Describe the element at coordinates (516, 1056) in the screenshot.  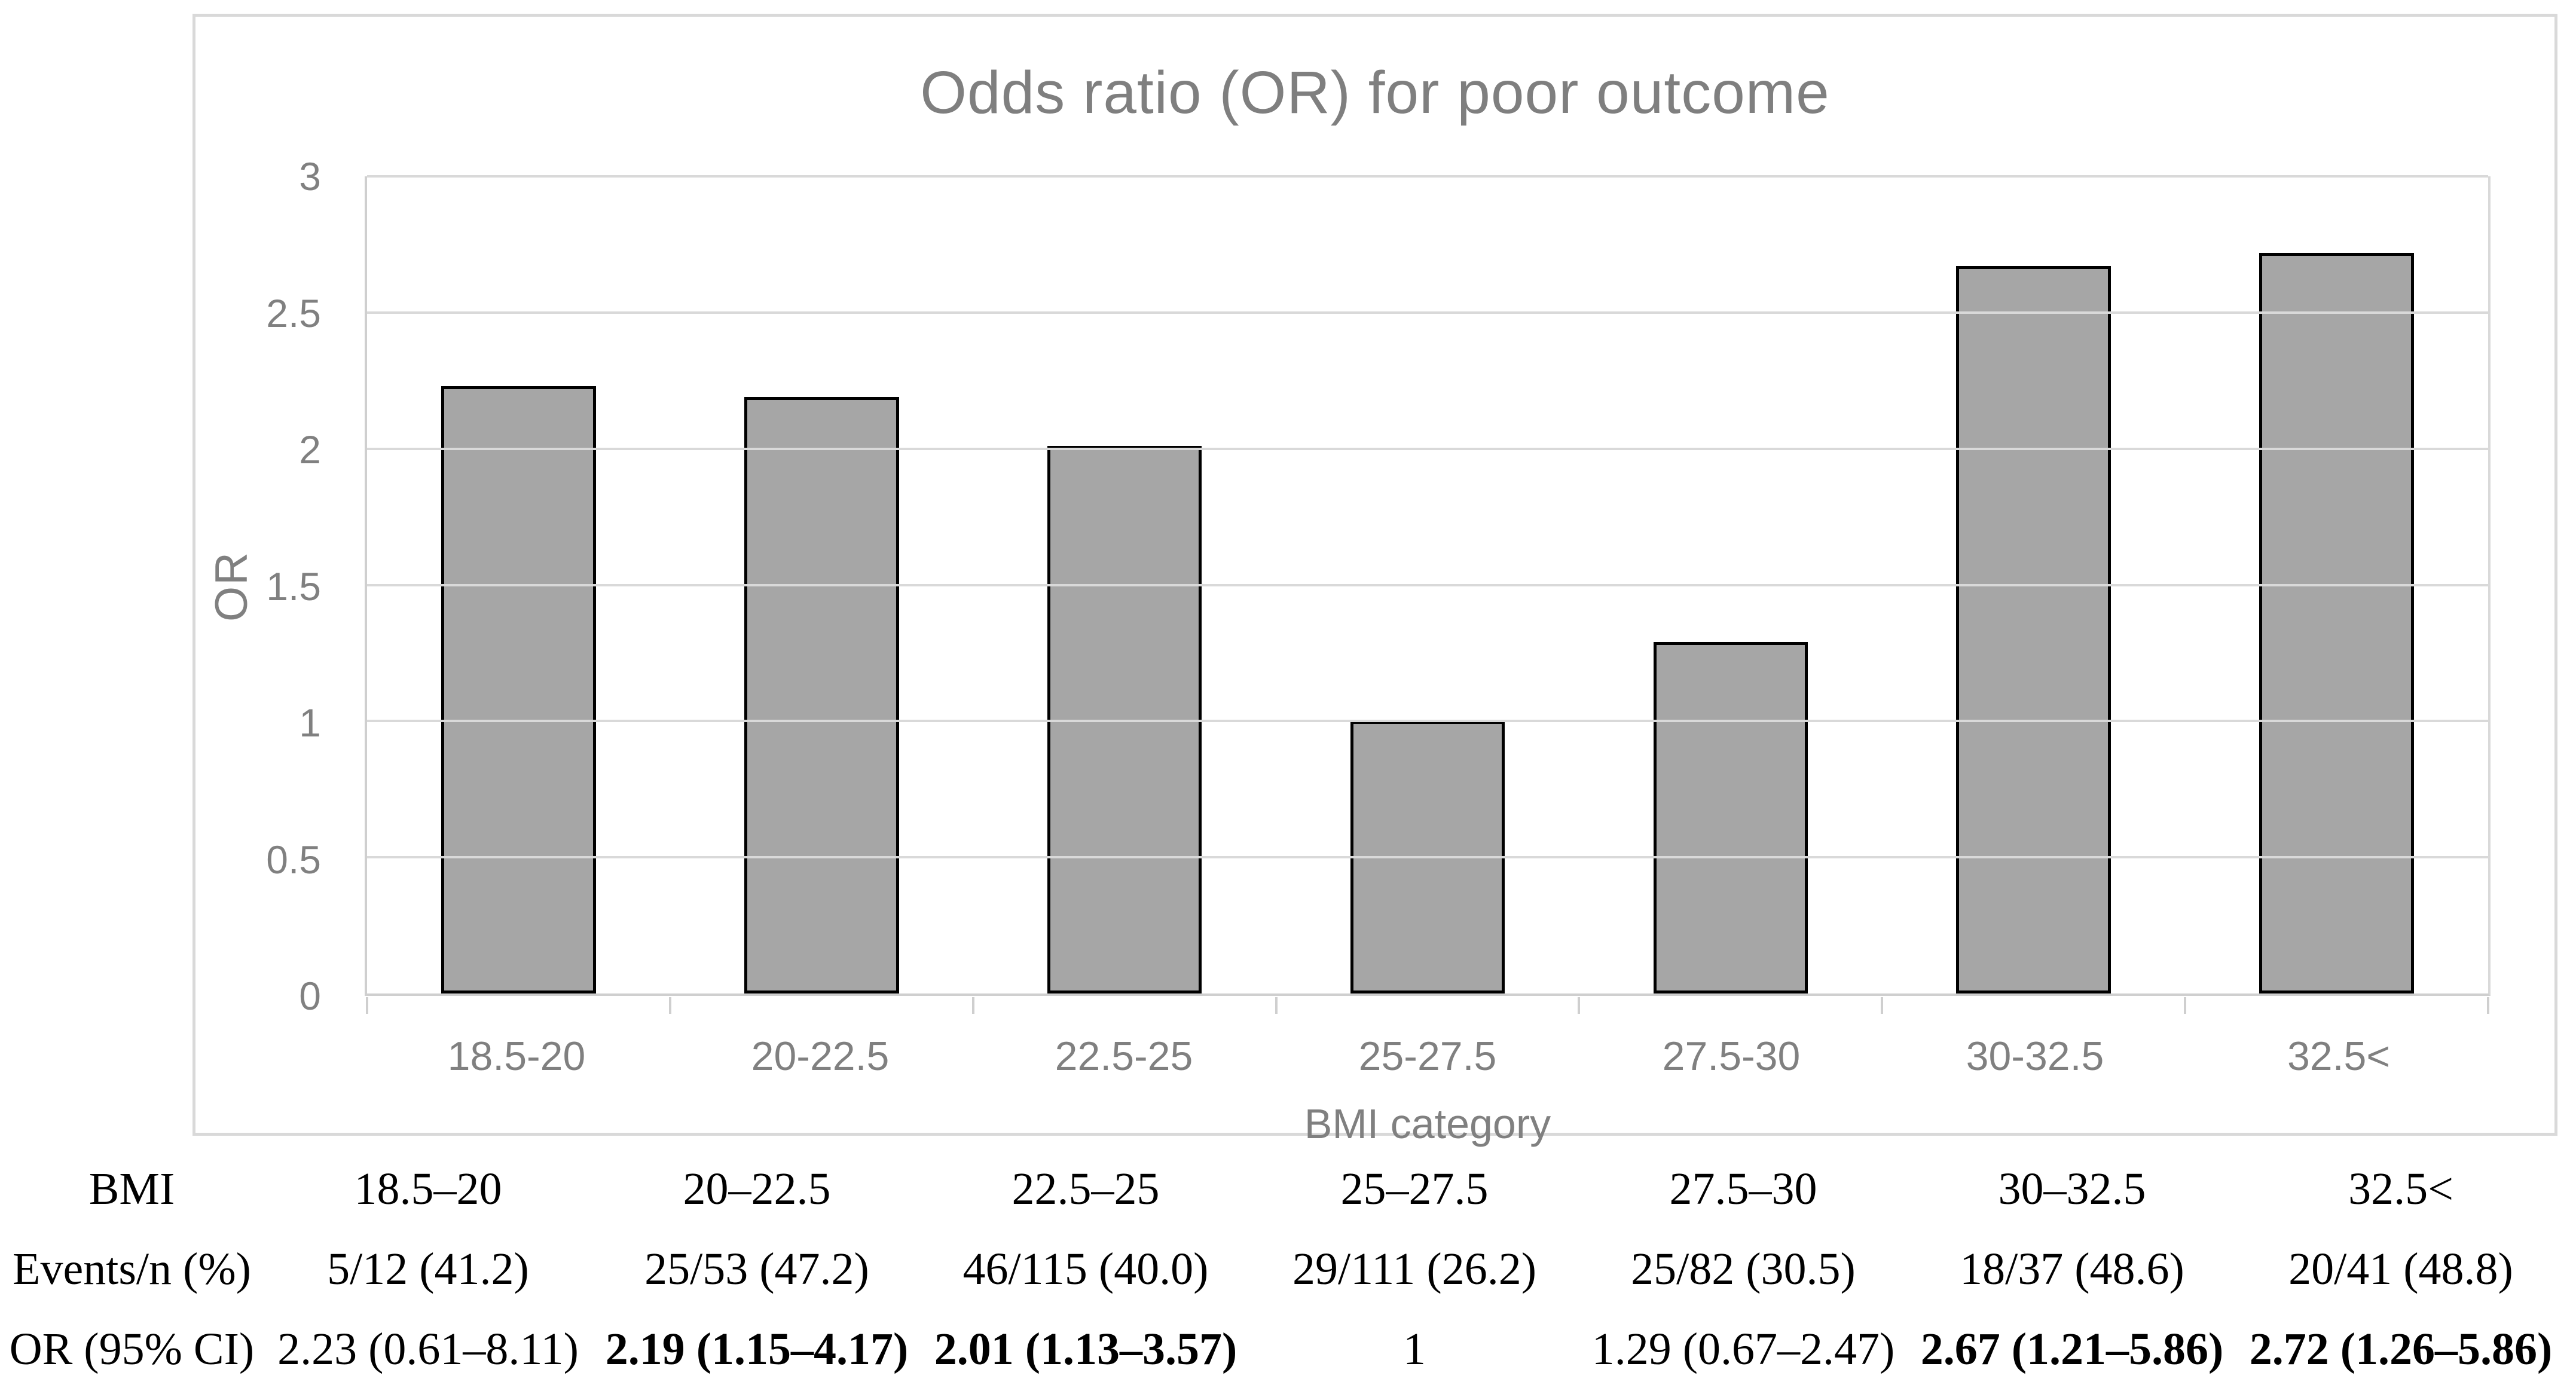
I see `x-tick-label: 18.5-20` at that location.